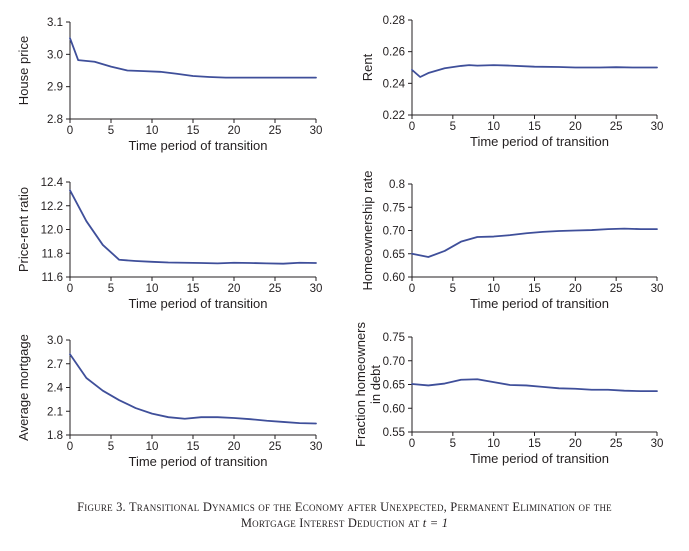  What do you see at coordinates (539, 141) in the screenshot?
I see `panel-2-x-axis-label: Time period of transition` at bounding box center [539, 141].